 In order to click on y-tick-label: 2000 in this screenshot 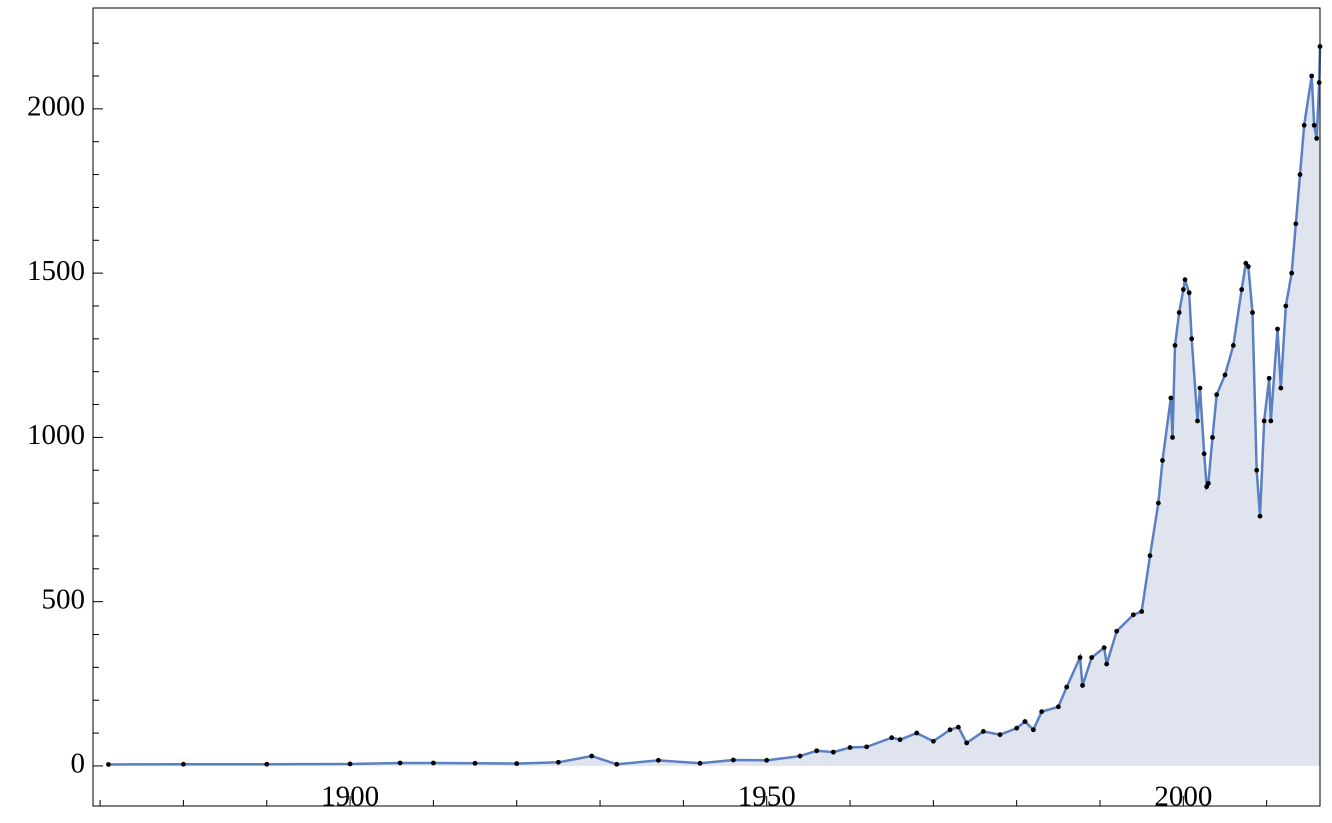, I will do `click(56, 107)`.